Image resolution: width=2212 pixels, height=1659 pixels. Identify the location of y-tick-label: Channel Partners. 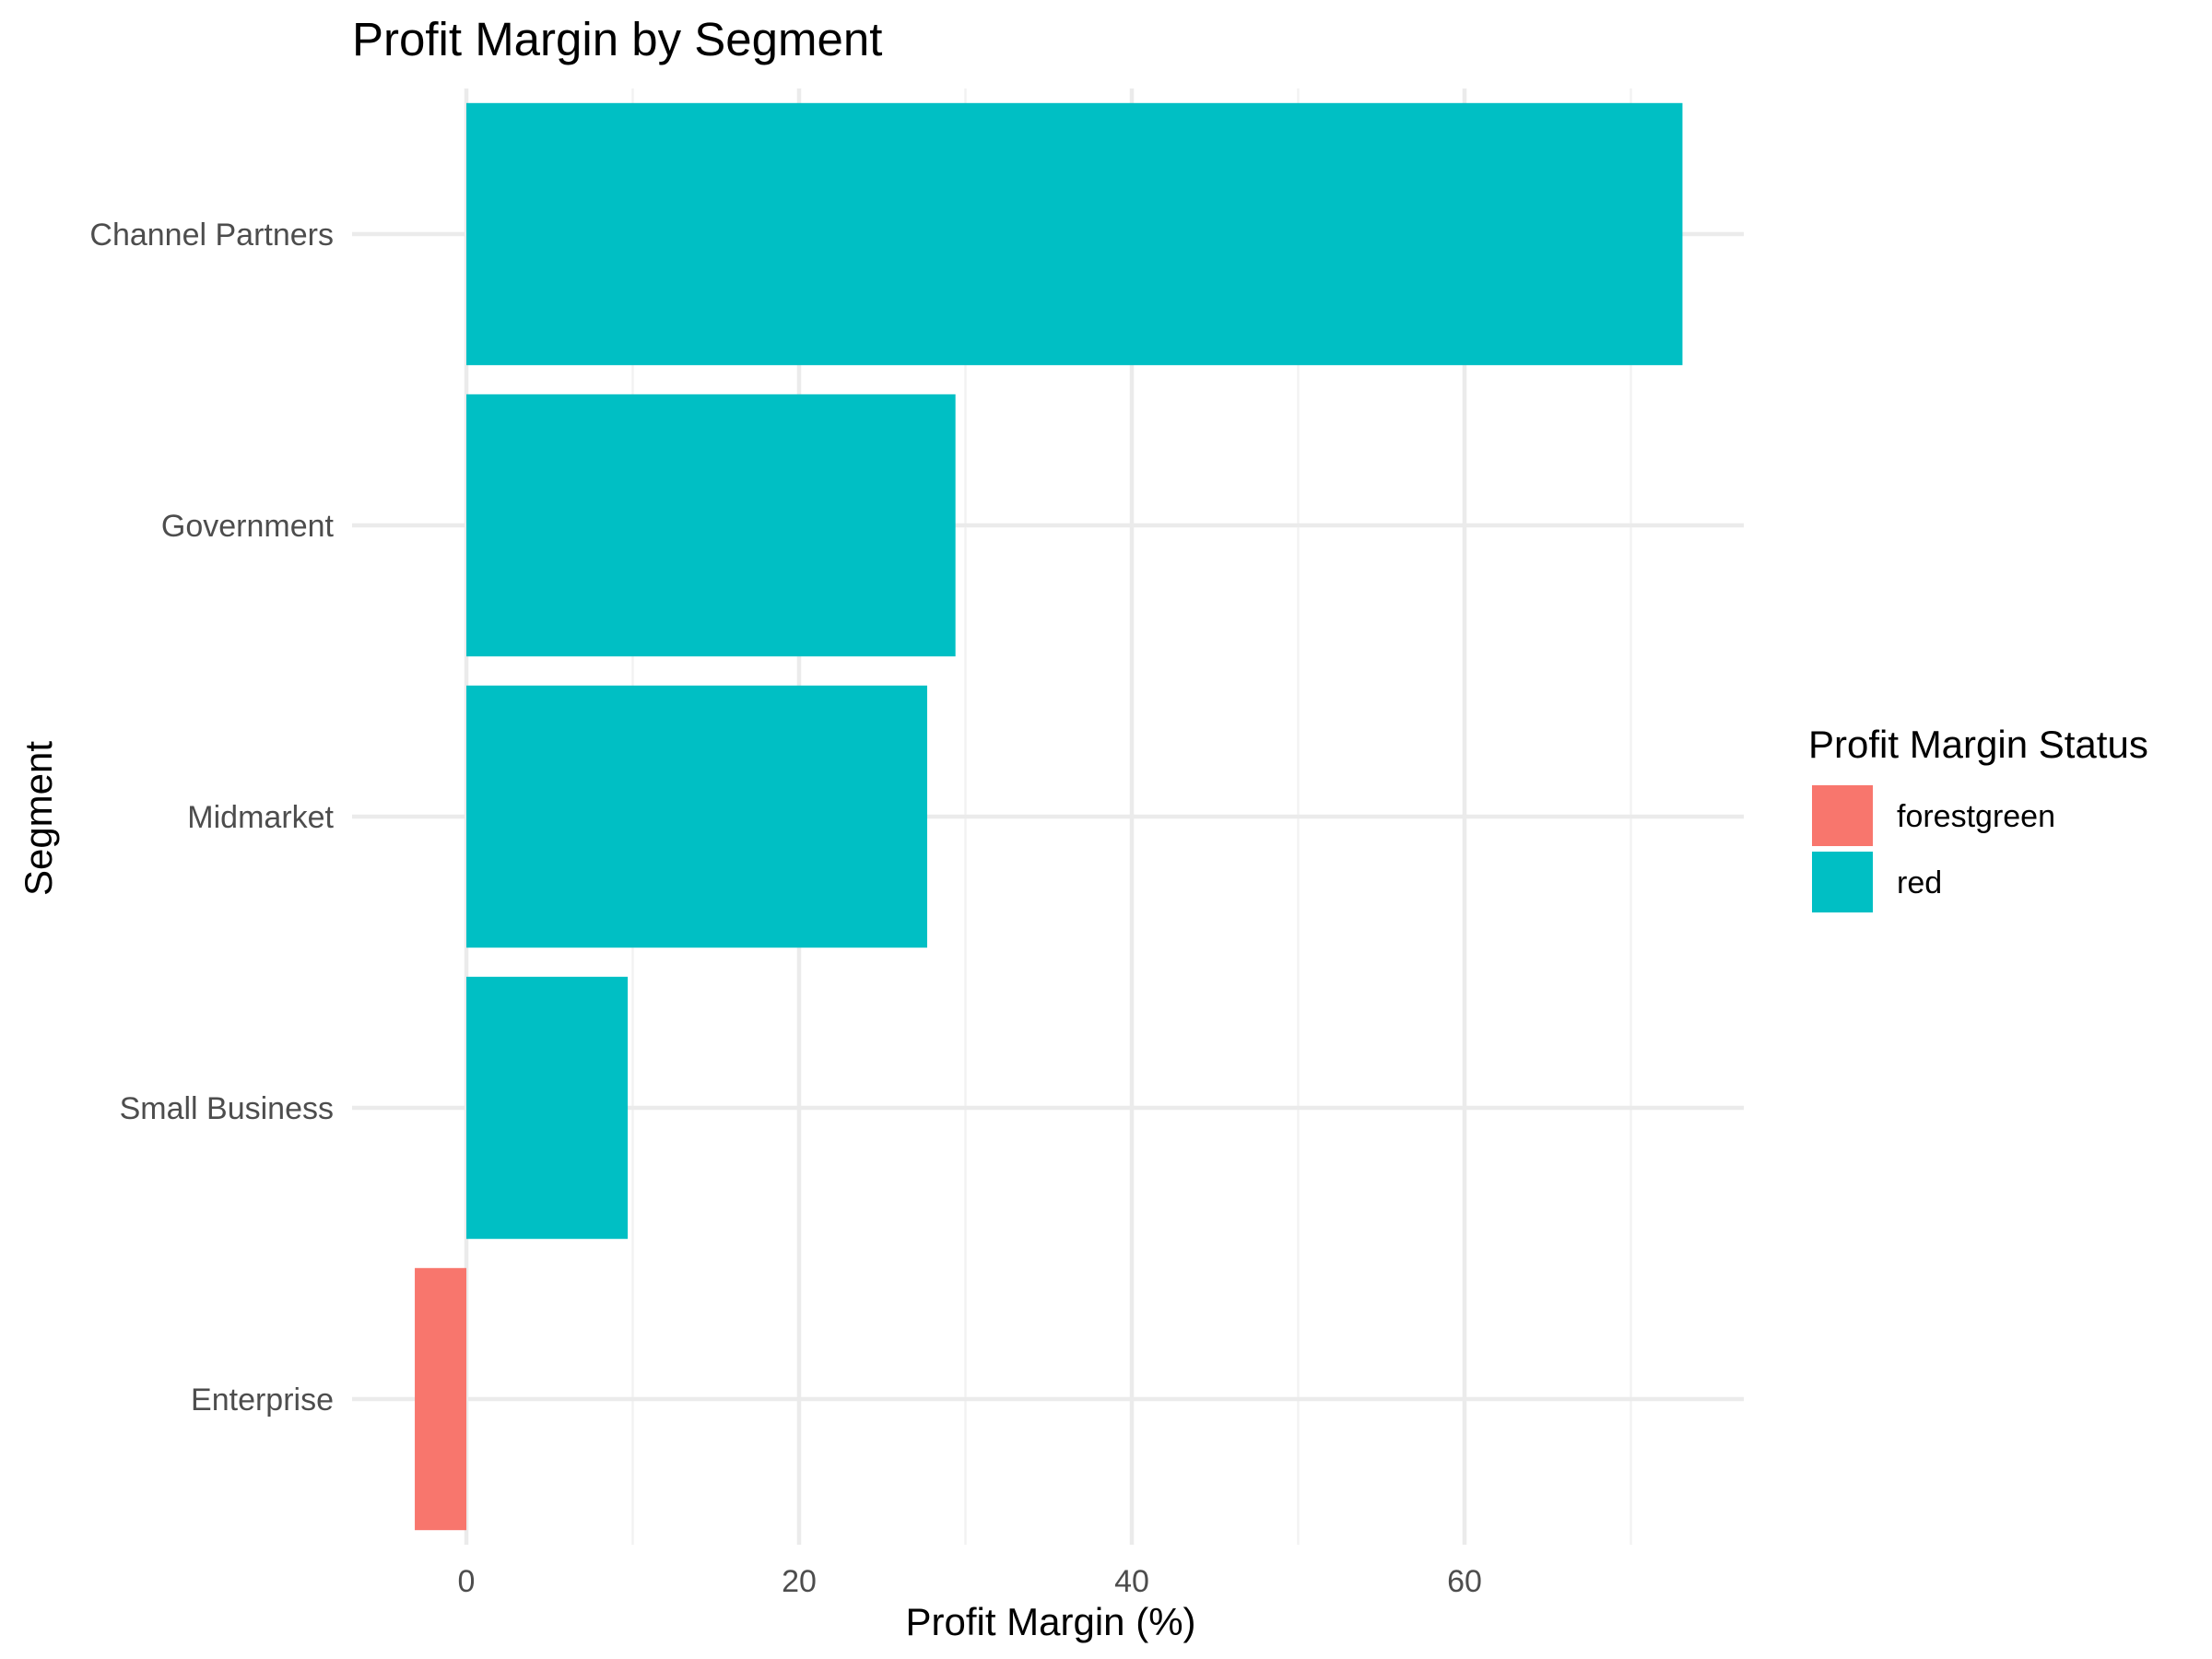
(211, 235).